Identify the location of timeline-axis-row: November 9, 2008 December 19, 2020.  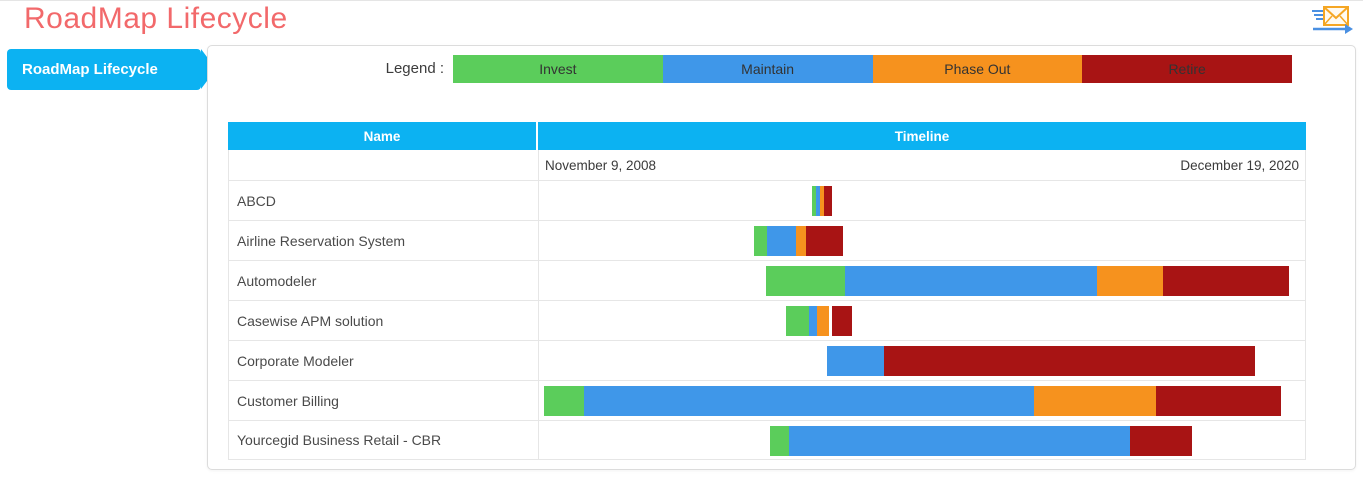
(767, 165).